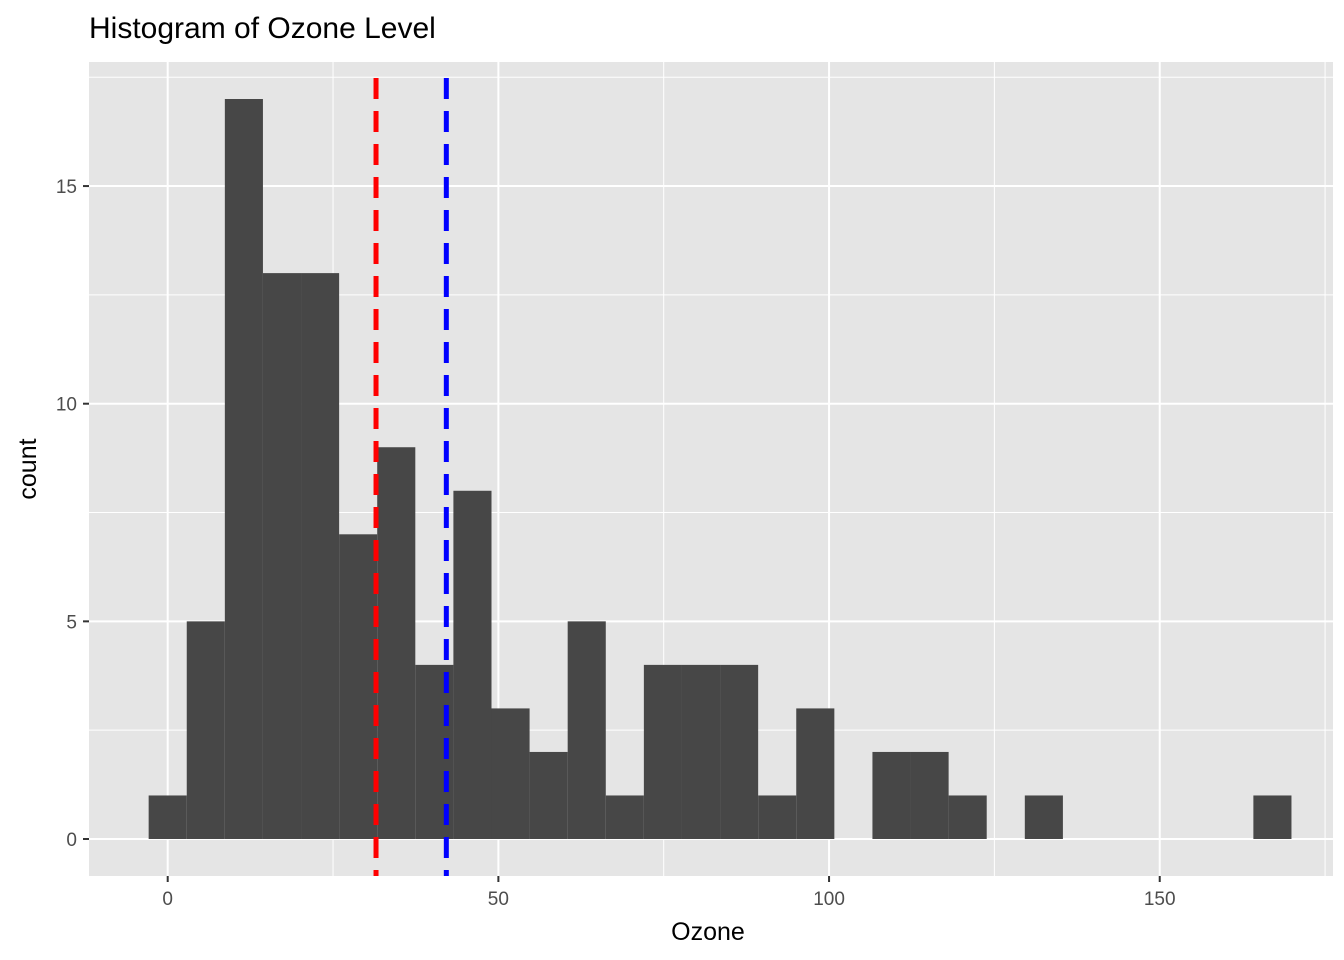 This screenshot has width=1344, height=960. What do you see at coordinates (829, 899) in the screenshot?
I see `x-tick-label: 100` at bounding box center [829, 899].